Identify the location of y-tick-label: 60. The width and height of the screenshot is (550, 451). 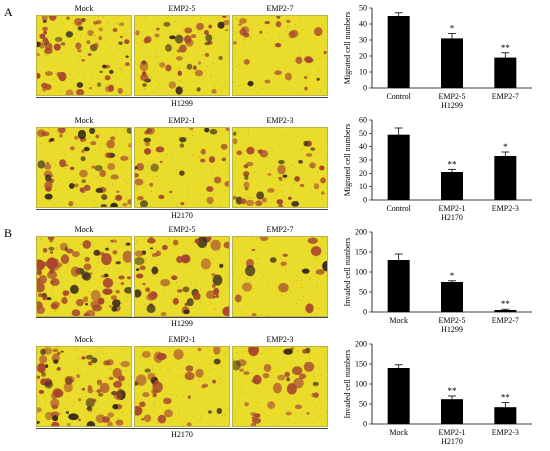
(363, 120).